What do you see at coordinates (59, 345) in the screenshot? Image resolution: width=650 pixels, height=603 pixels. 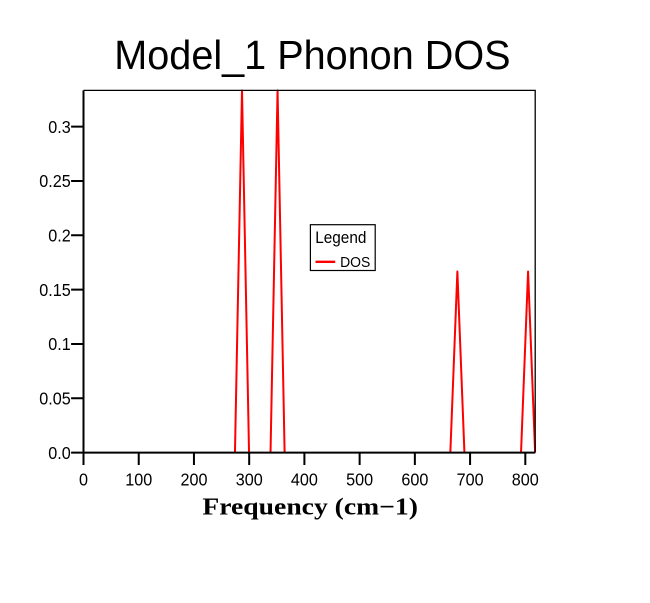 I see `svg-text: 0.1` at bounding box center [59, 345].